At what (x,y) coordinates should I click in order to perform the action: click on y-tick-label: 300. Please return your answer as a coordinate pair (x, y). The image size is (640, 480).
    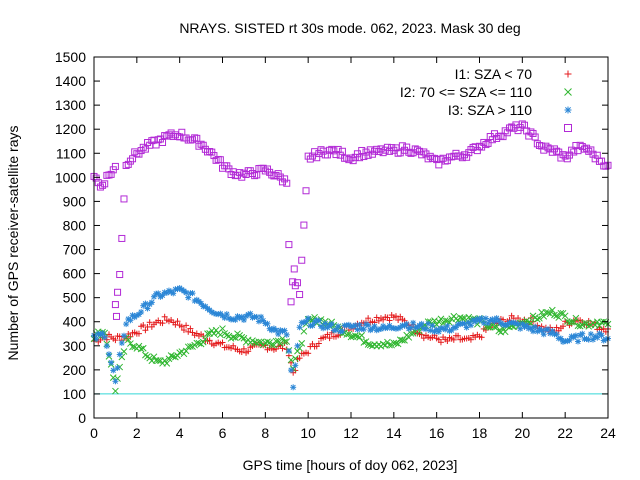
    Looking at the image, I should click on (75, 346).